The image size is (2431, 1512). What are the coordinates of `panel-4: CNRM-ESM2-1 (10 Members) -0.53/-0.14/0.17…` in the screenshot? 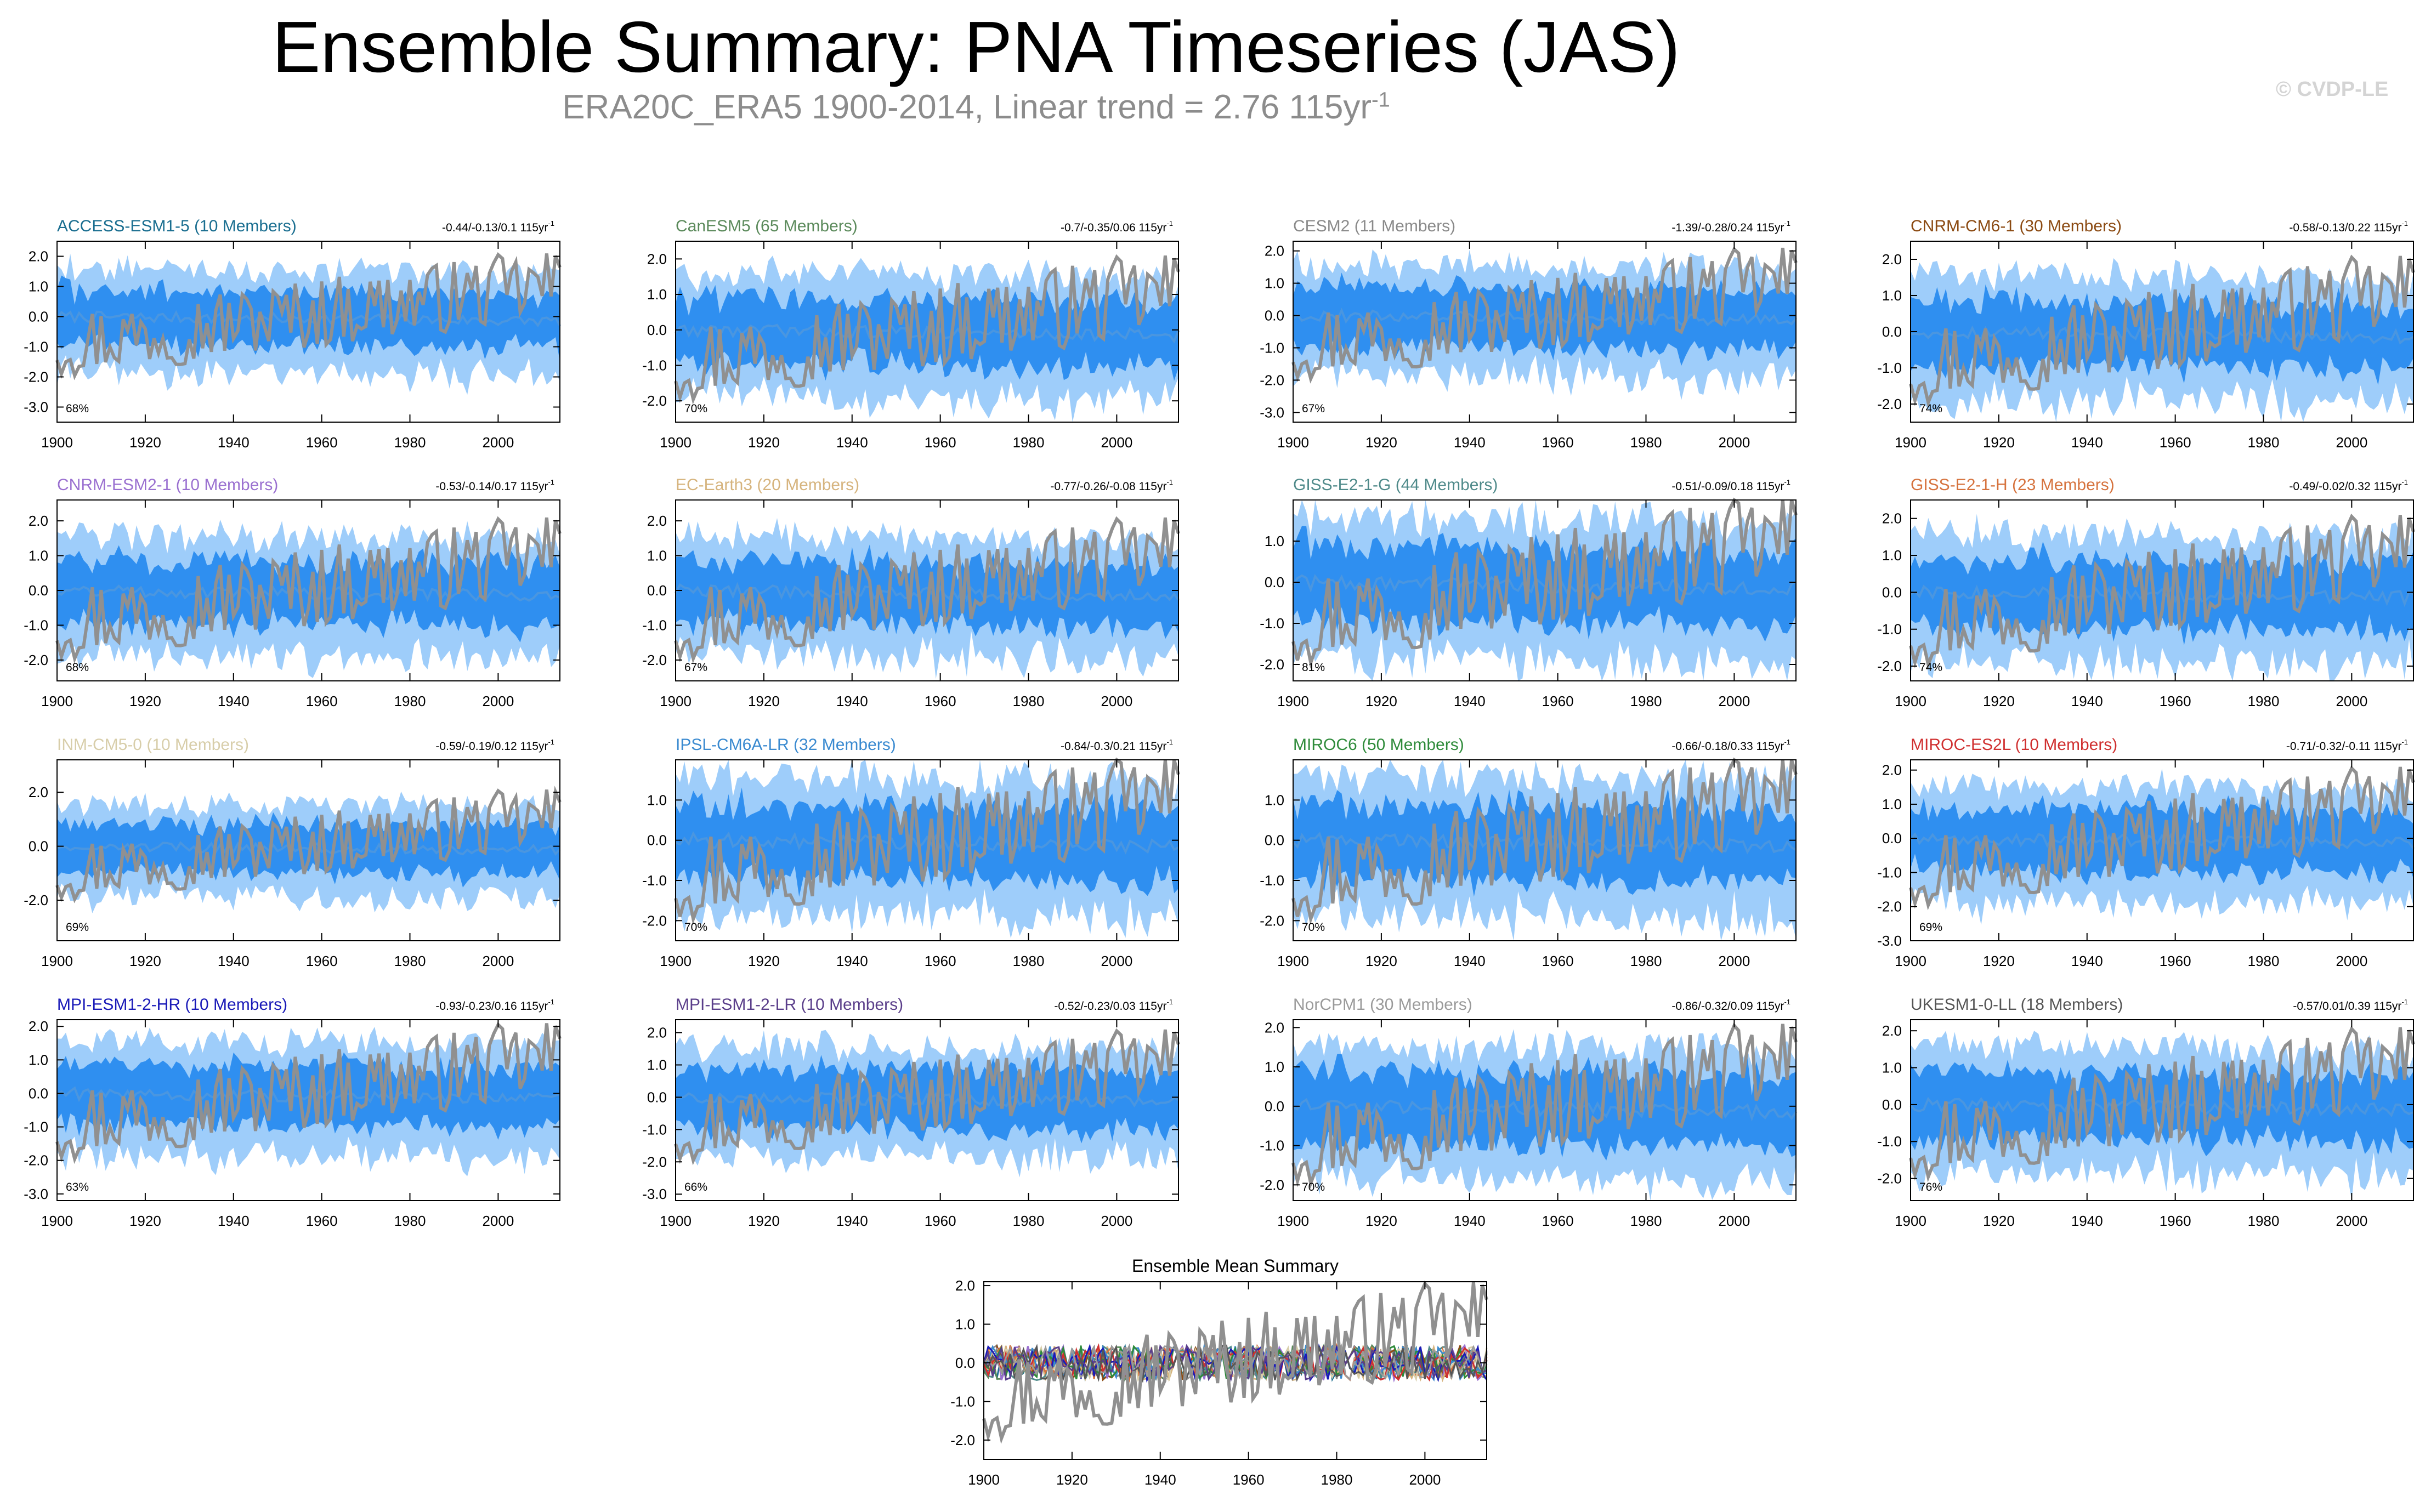 It's located at (293, 592).